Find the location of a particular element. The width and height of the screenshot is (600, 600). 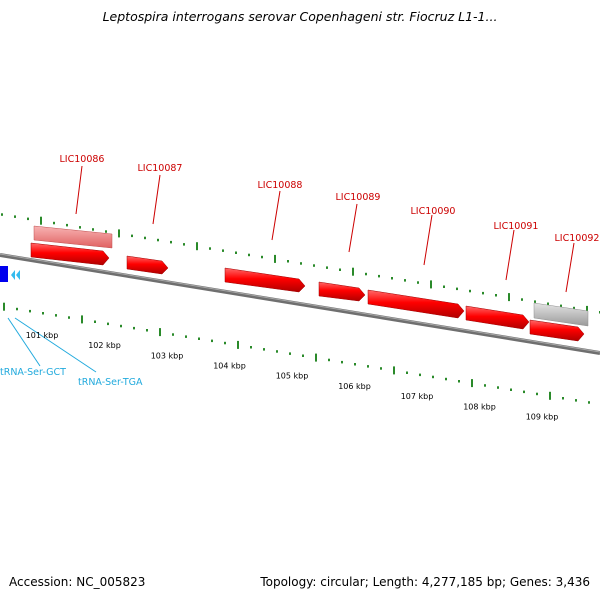

gene-label-lic10090: LIC10090 is located at coordinates (433, 211).